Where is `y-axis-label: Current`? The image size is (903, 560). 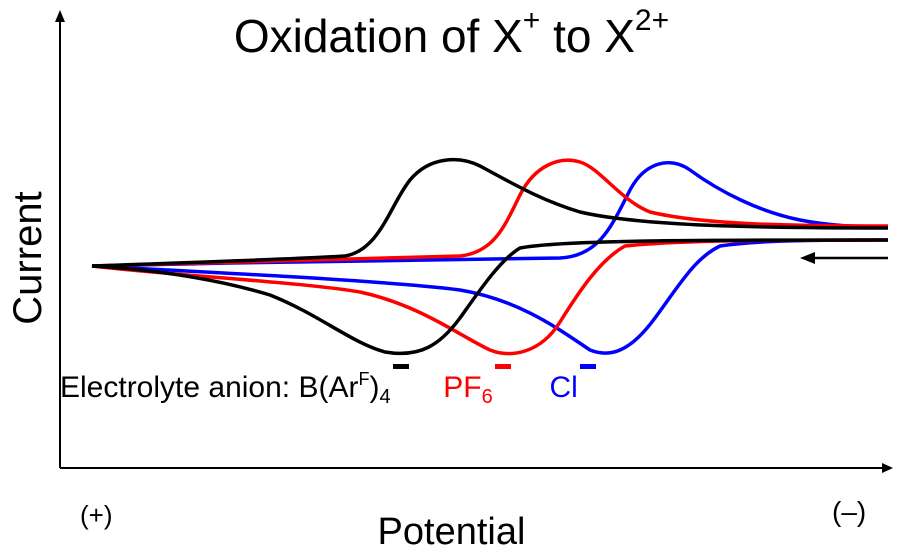
y-axis-label: Current is located at coordinates (28, 258).